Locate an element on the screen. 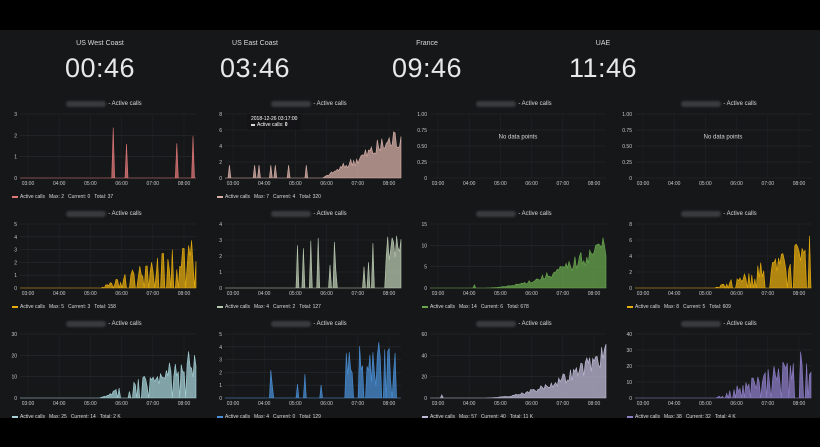  panel-legend: Active calls Max: 14 Current: 6 Total: 678 is located at coordinates (475, 307).